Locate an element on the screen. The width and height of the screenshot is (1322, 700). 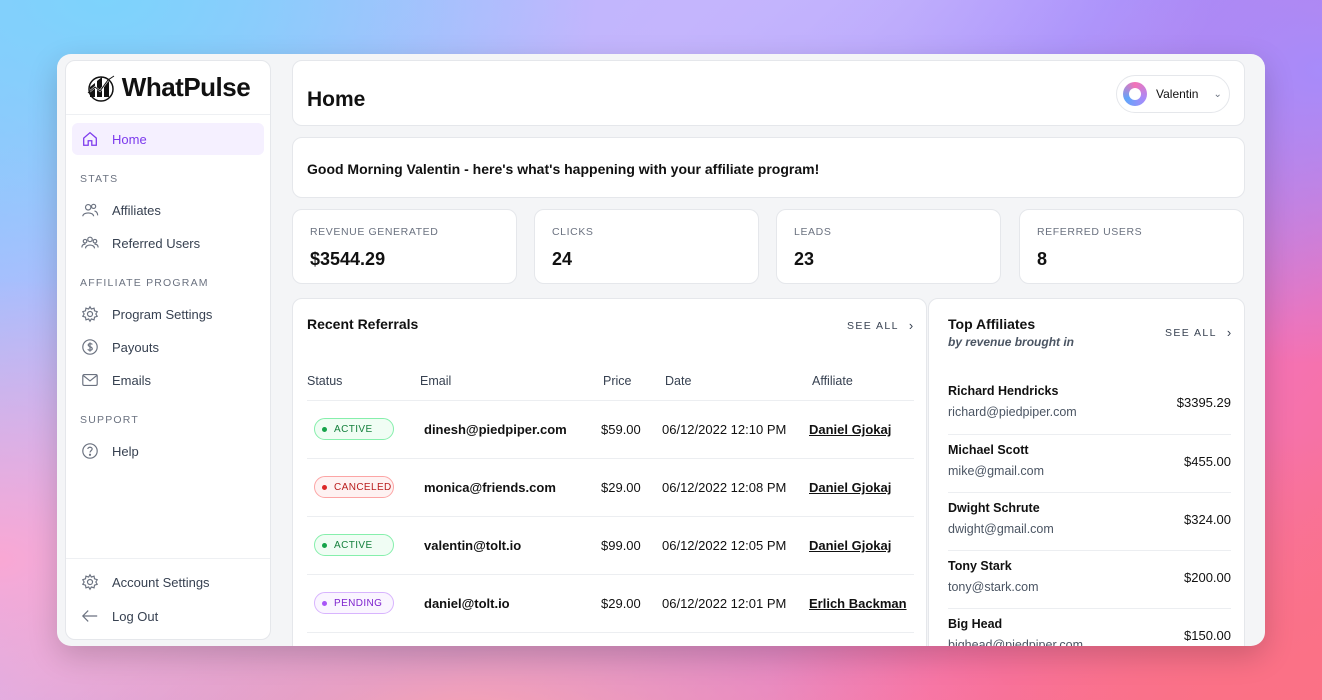
status-badge: CANCELED is located at coordinates (354, 487).